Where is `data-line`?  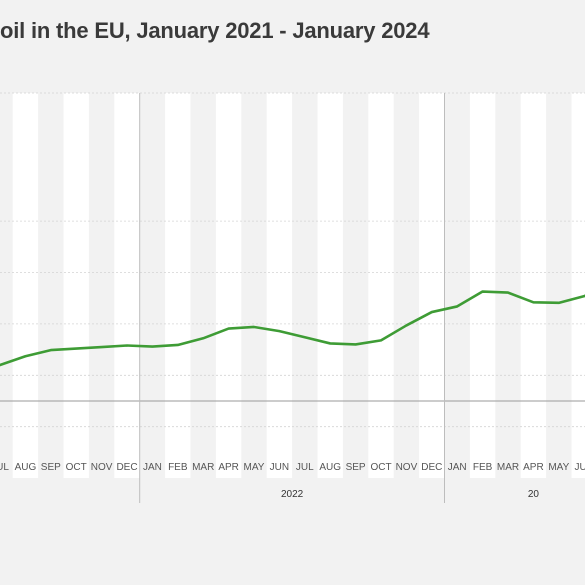
data-line is located at coordinates (292, 328).